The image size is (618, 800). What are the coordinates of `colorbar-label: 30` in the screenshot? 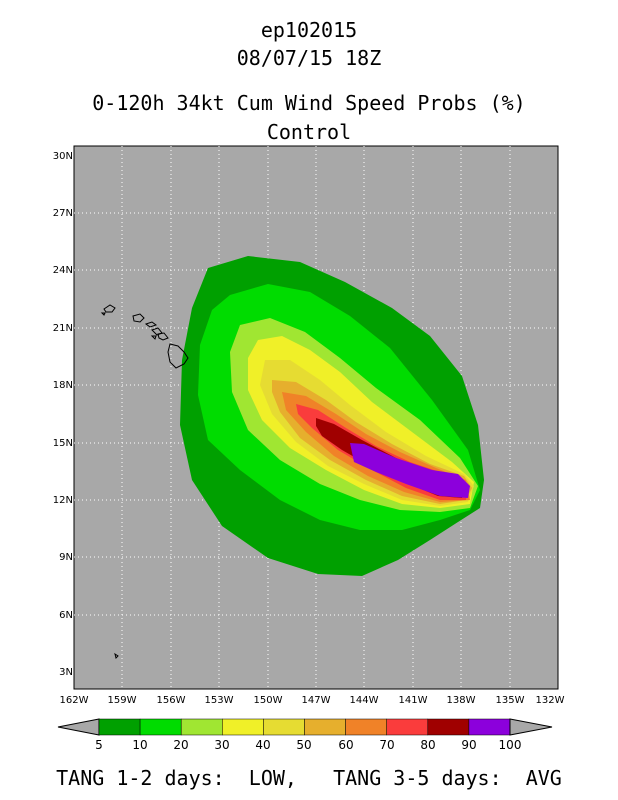 It's located at (222, 745).